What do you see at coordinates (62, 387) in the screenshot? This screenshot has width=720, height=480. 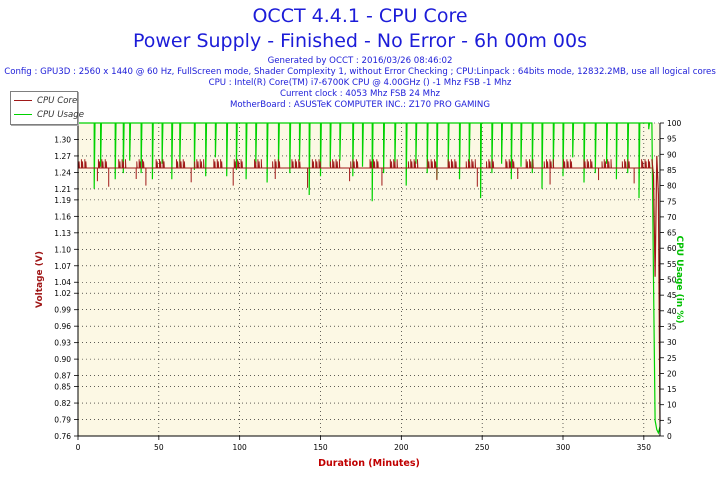 I see `y-tick-label: 0.85` at bounding box center [62, 387].